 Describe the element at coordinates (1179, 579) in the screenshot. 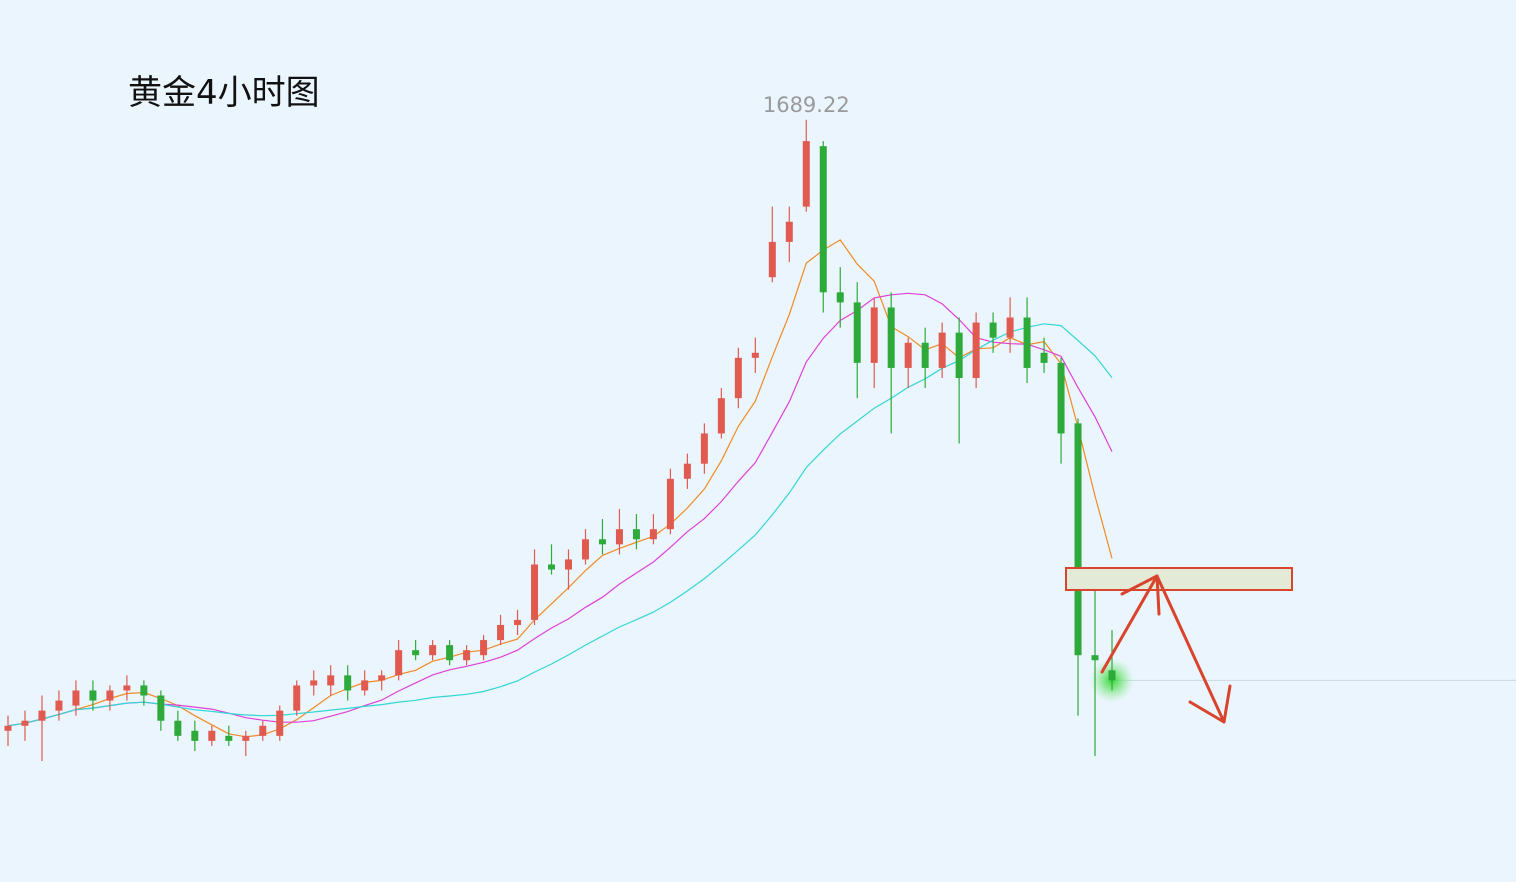

I see `resistance-zone` at that location.